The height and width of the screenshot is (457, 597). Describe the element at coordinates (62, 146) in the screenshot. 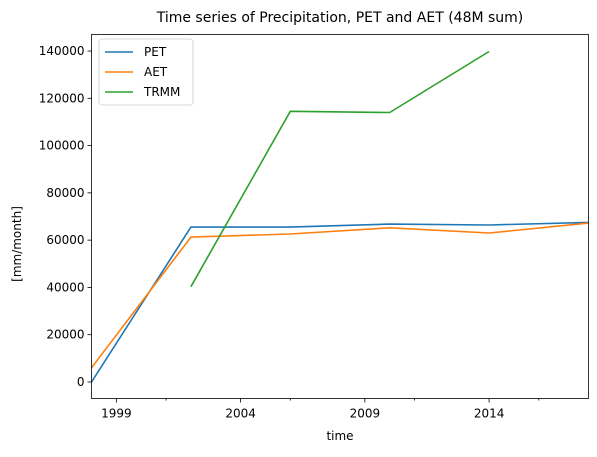

I see `y-tick-label: 100000` at that location.